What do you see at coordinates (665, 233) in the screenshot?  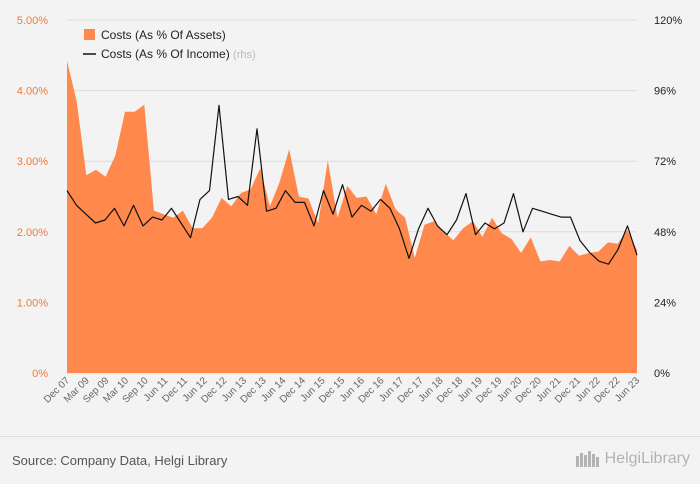 I see `y-right-tick-label: 48%` at bounding box center [665, 233].